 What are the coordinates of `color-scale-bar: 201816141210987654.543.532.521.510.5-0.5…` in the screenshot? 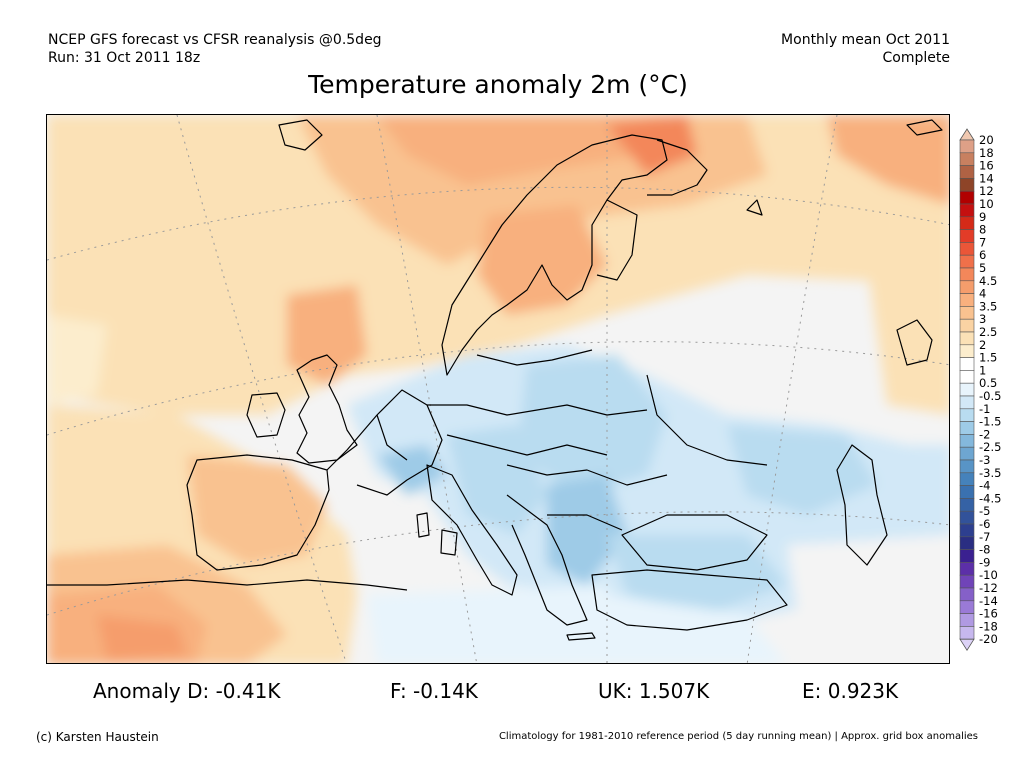 It's located at (980, 389).